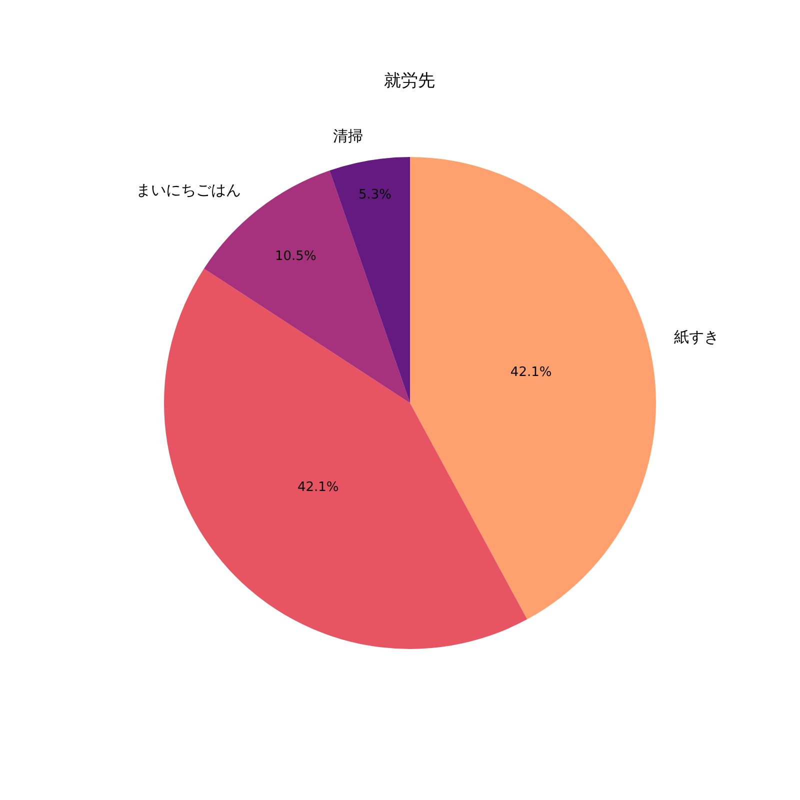 This screenshot has height=800, width=800. I want to click on chart-title: 就労先, so click(410, 80).